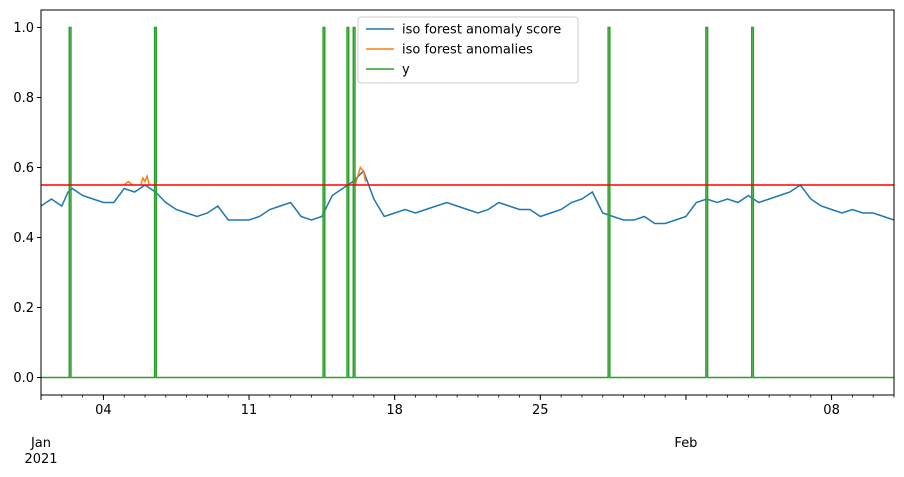 This screenshot has width=904, height=477. What do you see at coordinates (540, 410) in the screenshot?
I see `x-tick-label: 25` at bounding box center [540, 410].